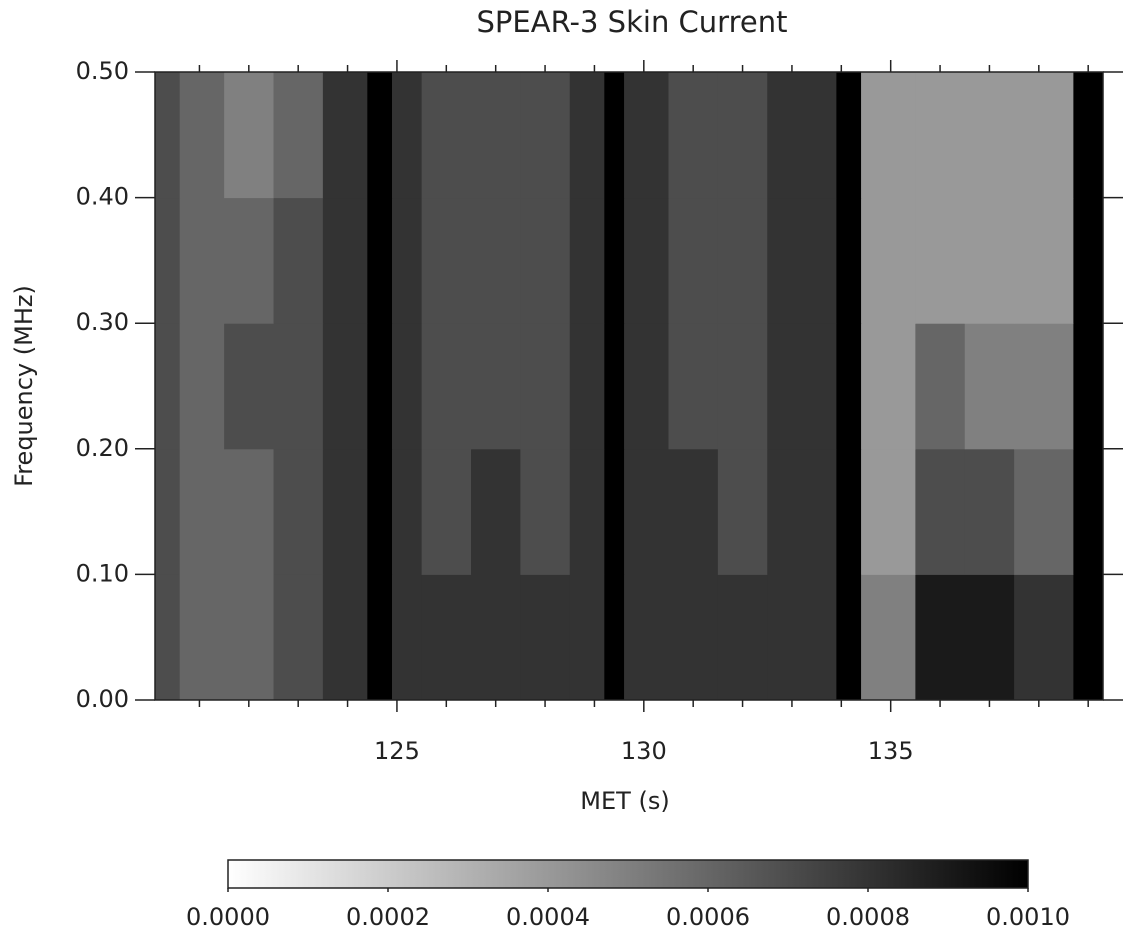 This screenshot has height=940, width=1138. Describe the element at coordinates (388, 917) in the screenshot. I see `colorbar-tick-label: 0.0002` at that location.